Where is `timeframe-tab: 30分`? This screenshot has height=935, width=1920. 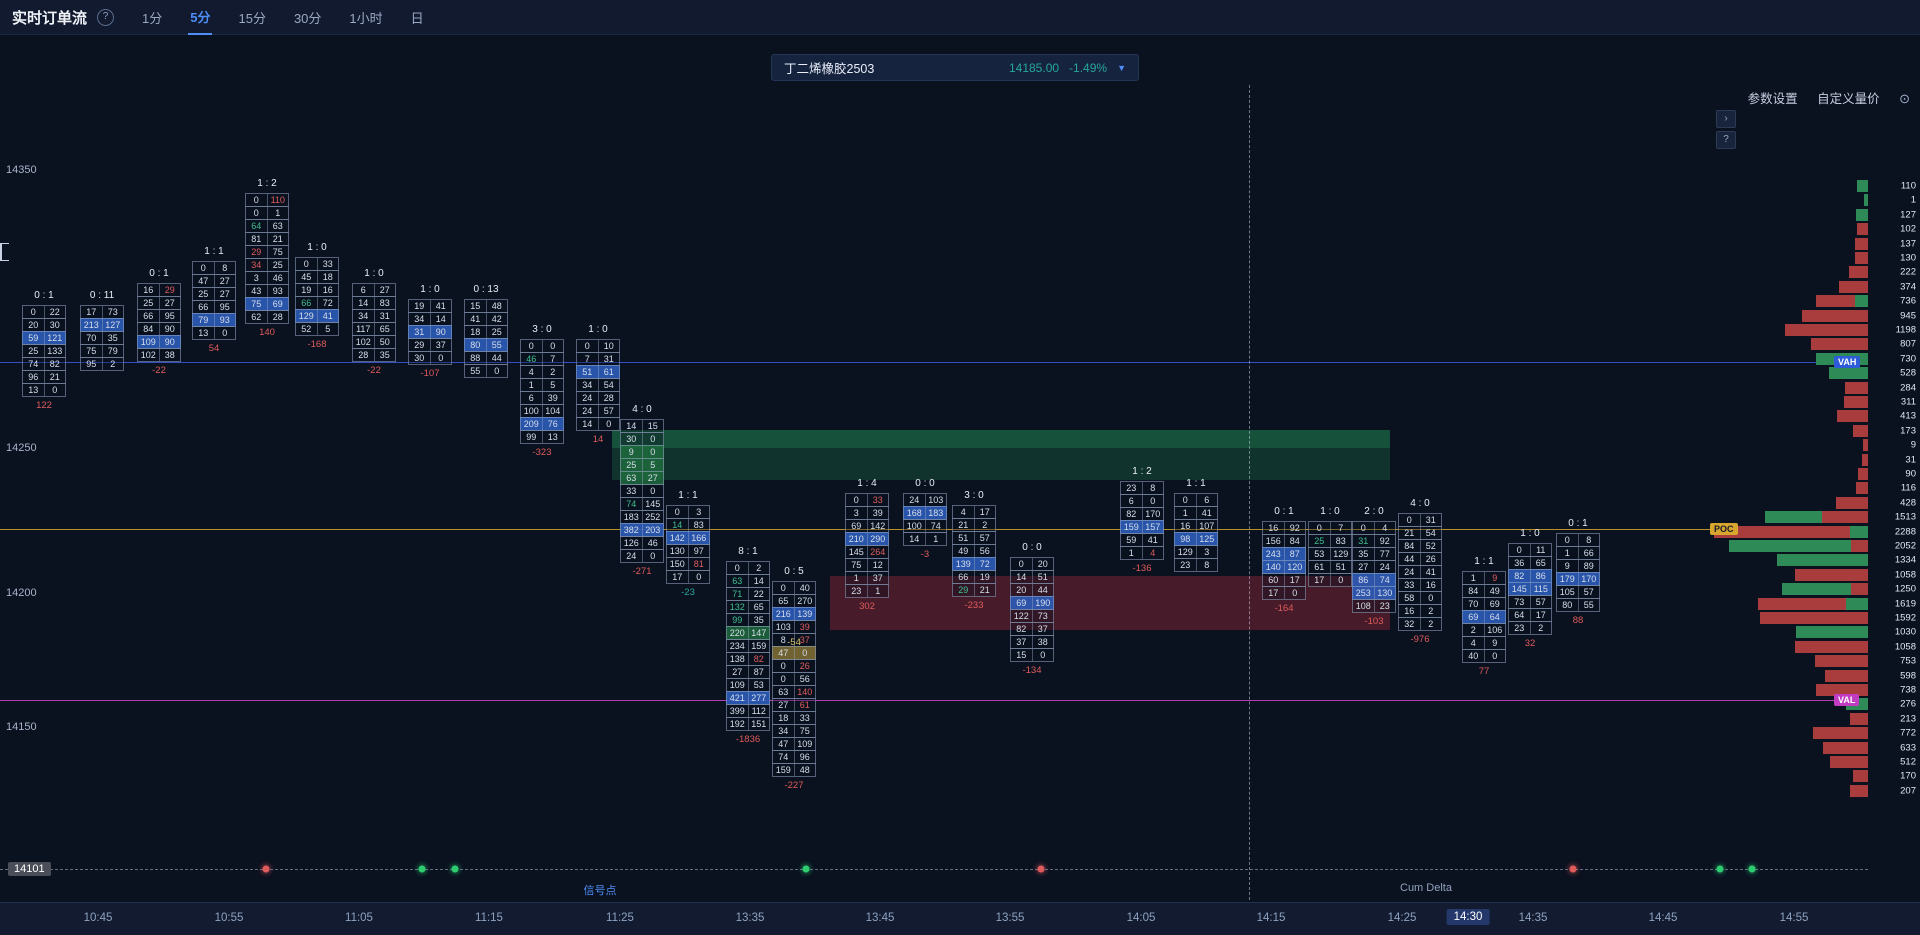
timeframe-tab: 30分 is located at coordinates (307, 18).